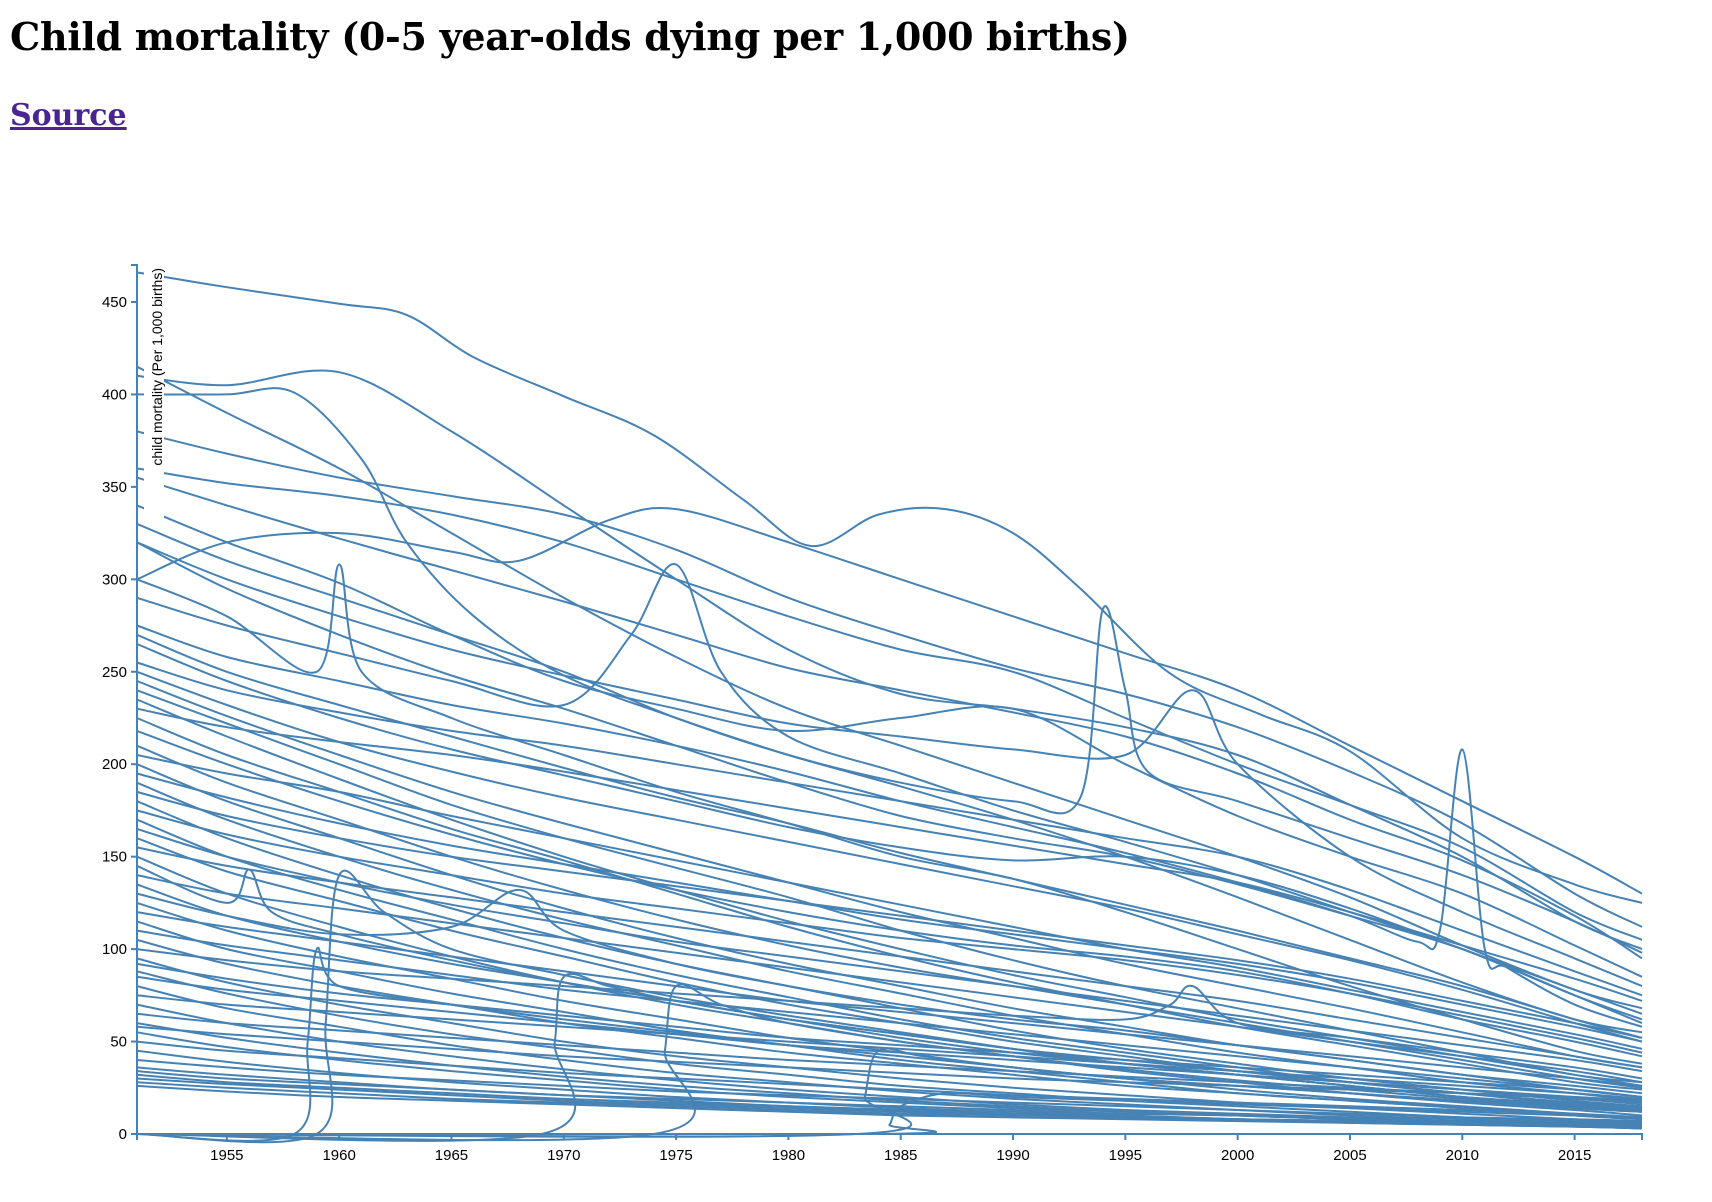  What do you see at coordinates (114, 394) in the screenshot?
I see `y-tick-label: 400` at bounding box center [114, 394].